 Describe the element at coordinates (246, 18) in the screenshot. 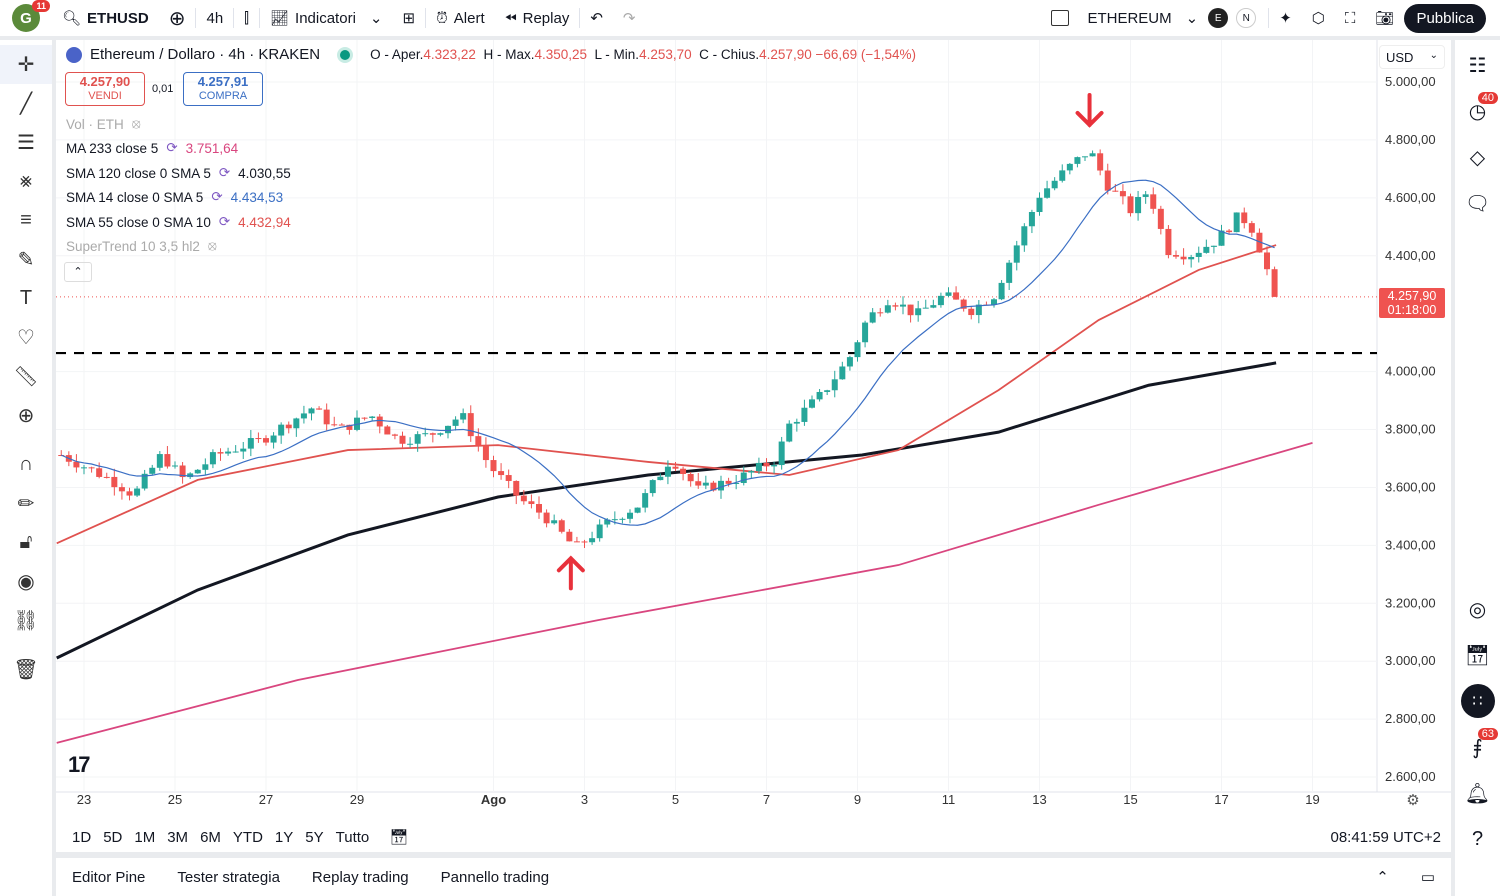

I see `chart-type-button: ⫿` at that location.